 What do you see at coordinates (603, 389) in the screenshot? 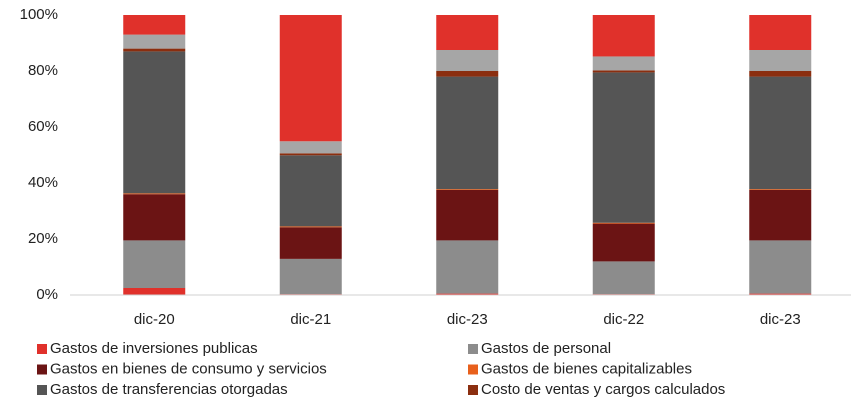
I see `legend-label: Costo de ventas y cargos calculados` at bounding box center [603, 389].